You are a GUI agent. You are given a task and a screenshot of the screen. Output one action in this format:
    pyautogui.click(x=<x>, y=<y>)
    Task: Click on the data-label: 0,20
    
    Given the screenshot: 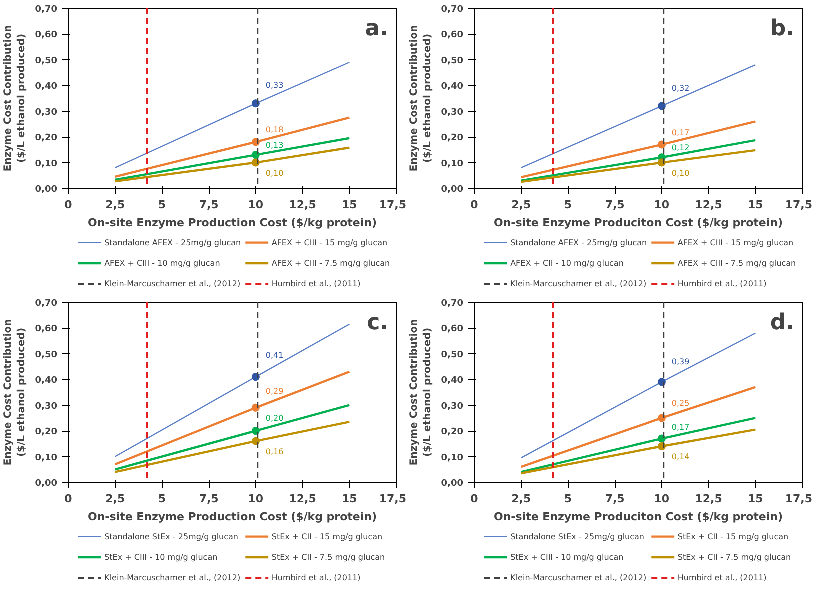 What is the action you would take?
    pyautogui.click(x=275, y=418)
    